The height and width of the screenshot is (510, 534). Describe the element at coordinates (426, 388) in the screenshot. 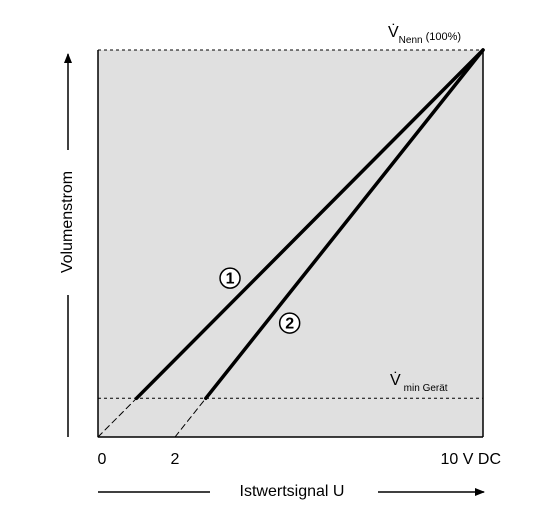

I see `ref-subscript: min Gerät` at that location.